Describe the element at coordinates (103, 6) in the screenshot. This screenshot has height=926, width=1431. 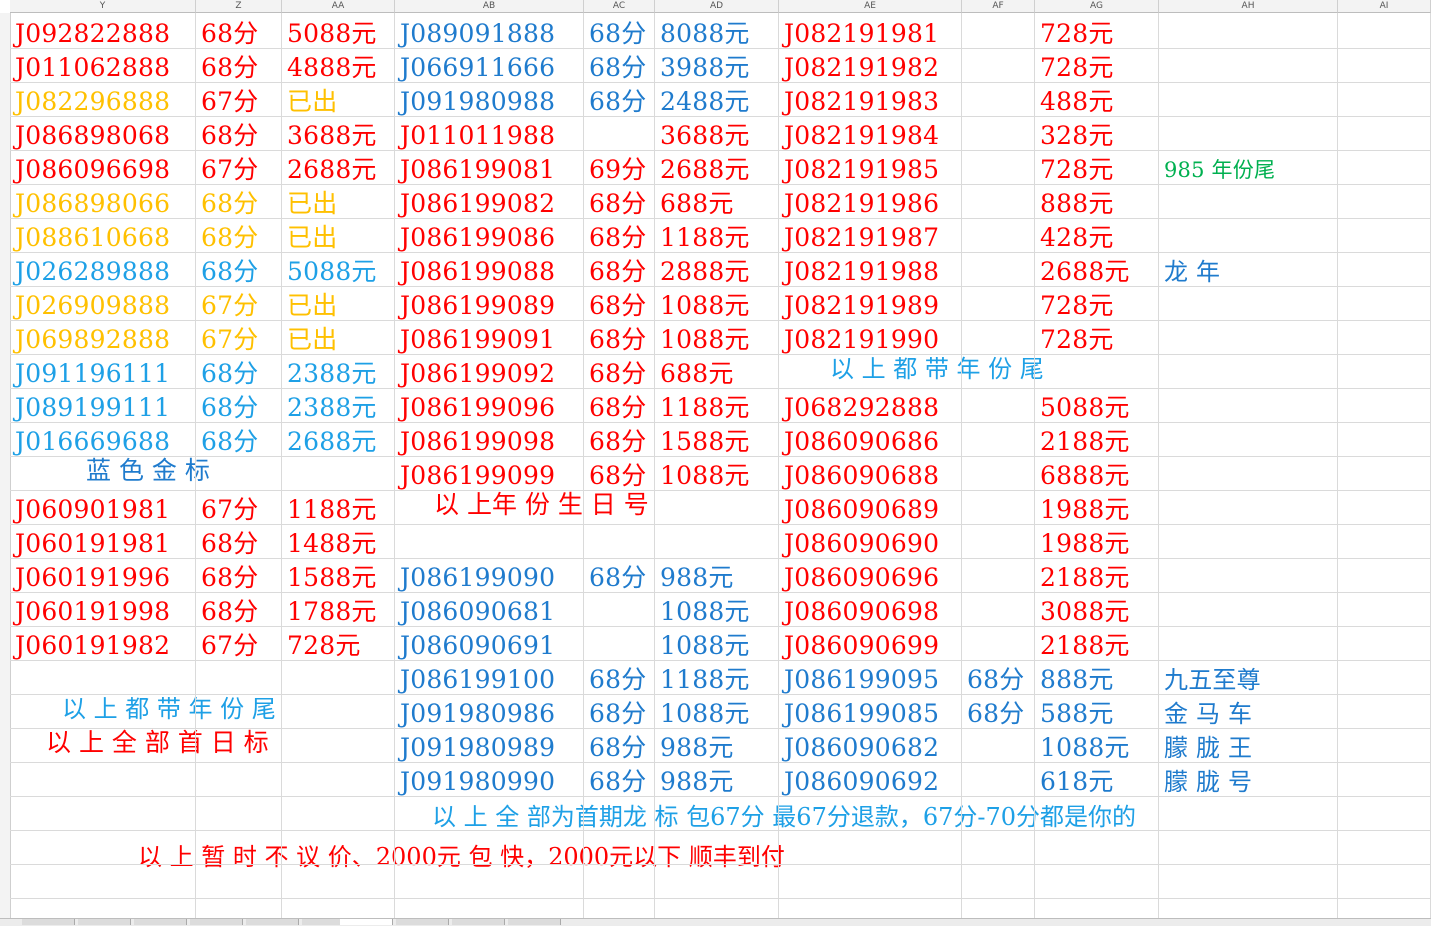
I see `column-header-y: Y` at that location.